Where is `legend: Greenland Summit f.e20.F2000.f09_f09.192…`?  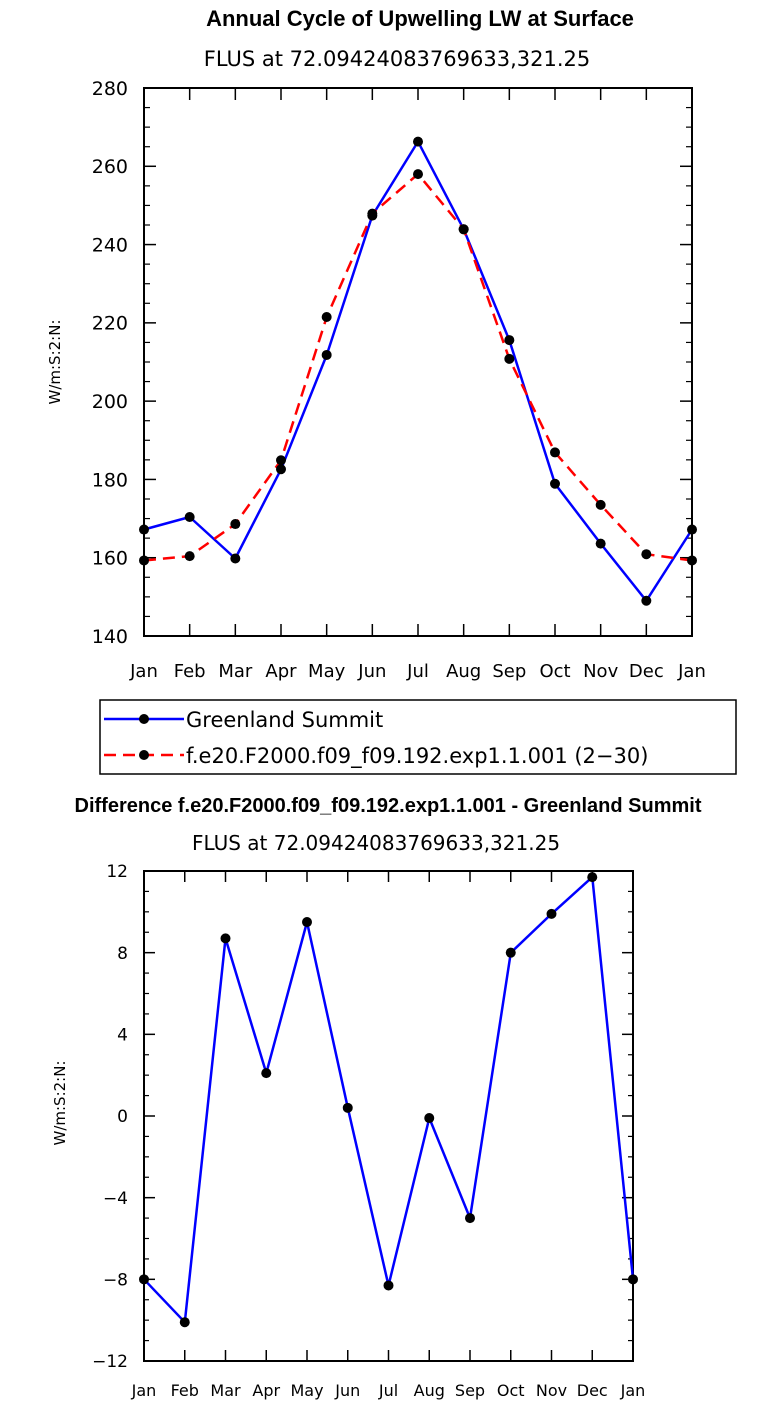 legend: Greenland Summit f.e20.F2000.f09_f09.192… is located at coordinates (418, 737).